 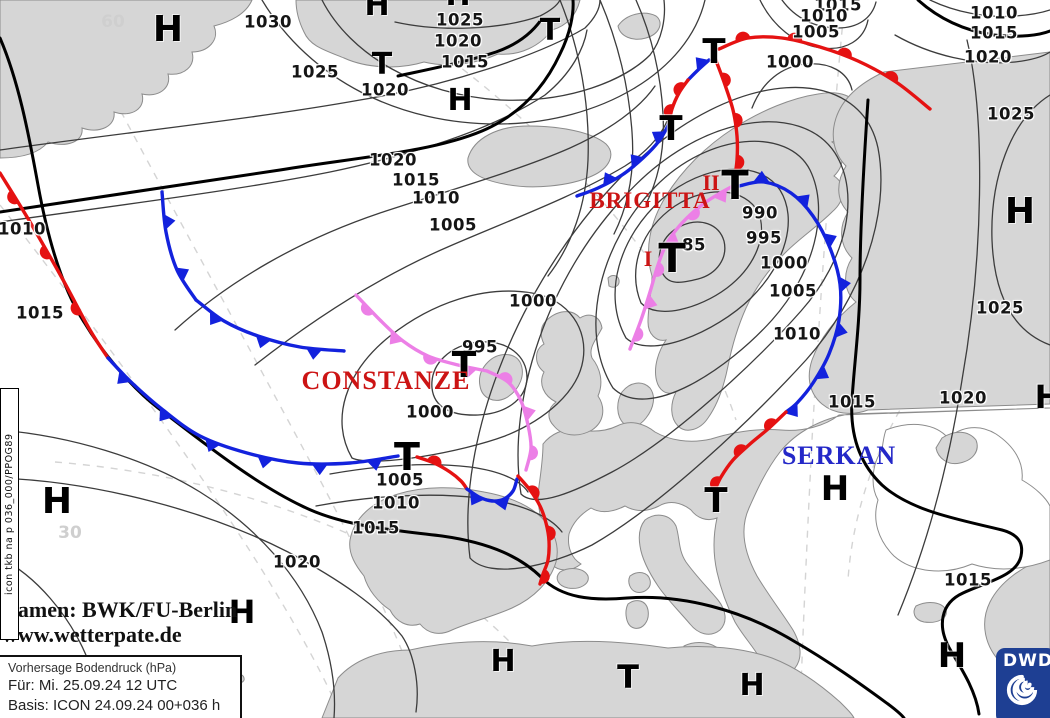 I want to click on front-adriatic-warm, so click(x=749, y=452).